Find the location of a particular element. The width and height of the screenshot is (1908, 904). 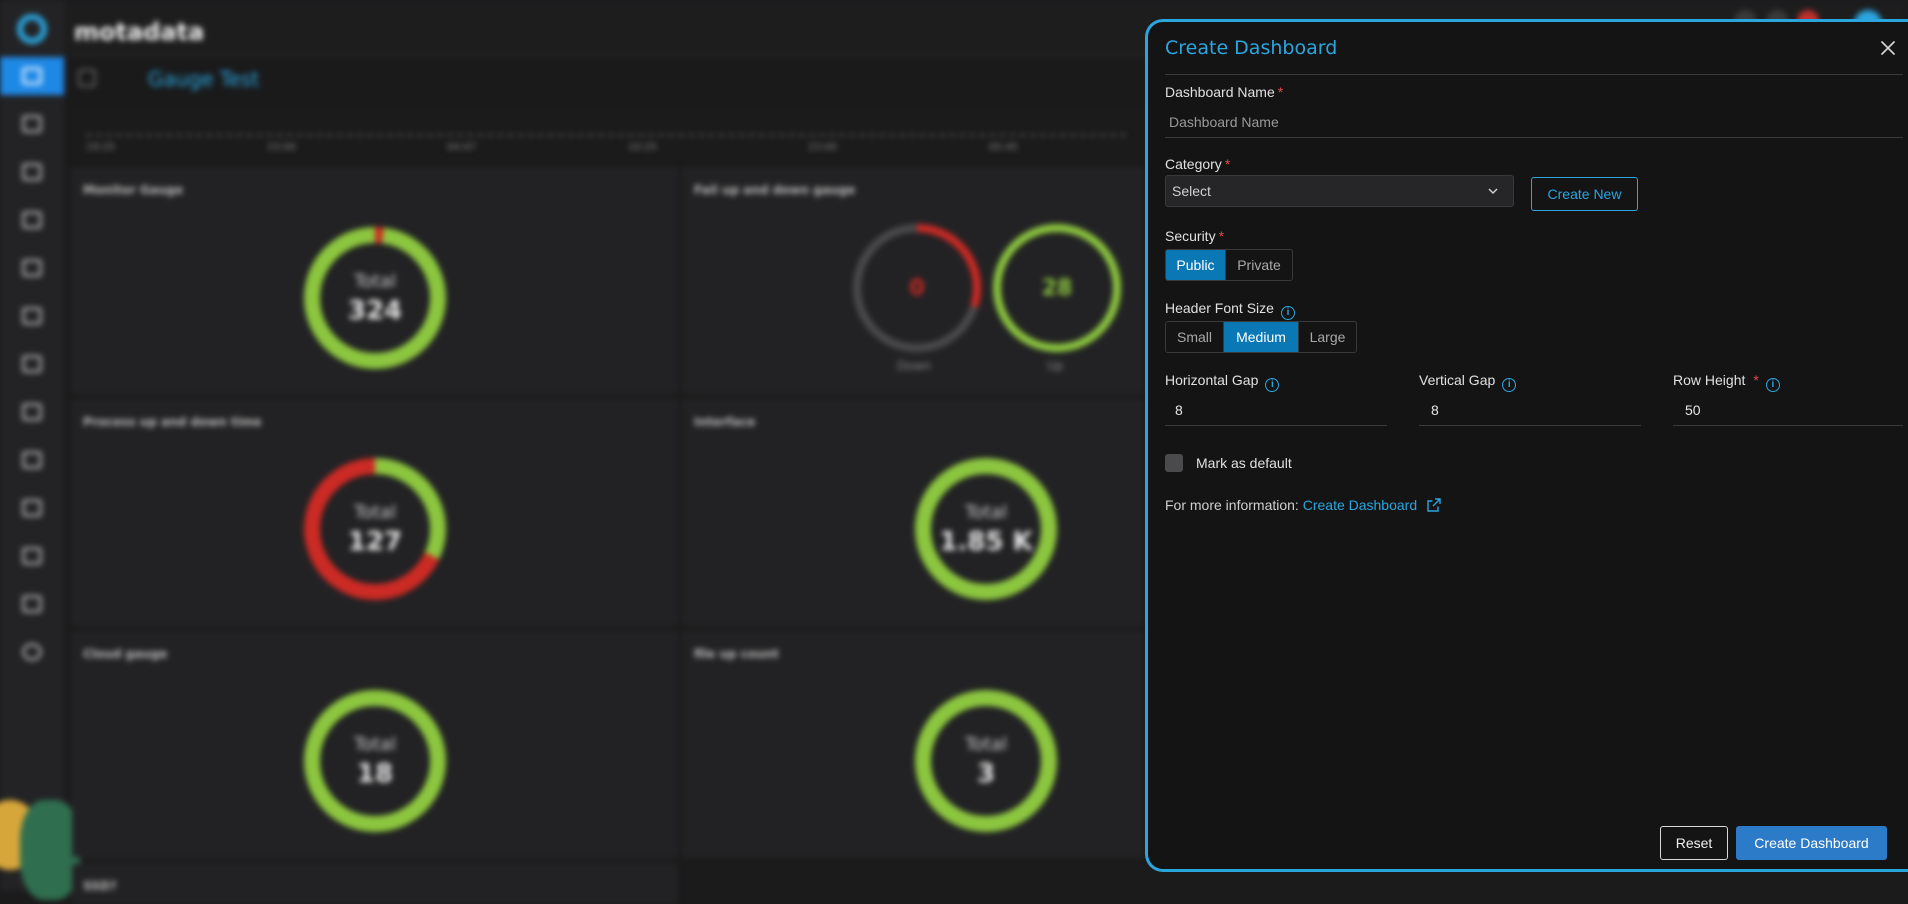

sidebar-item-alerts is located at coordinates (32, 364).